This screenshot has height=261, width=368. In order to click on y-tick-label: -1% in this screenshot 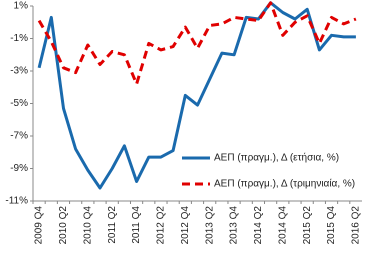, I will do `click(19, 38)`.